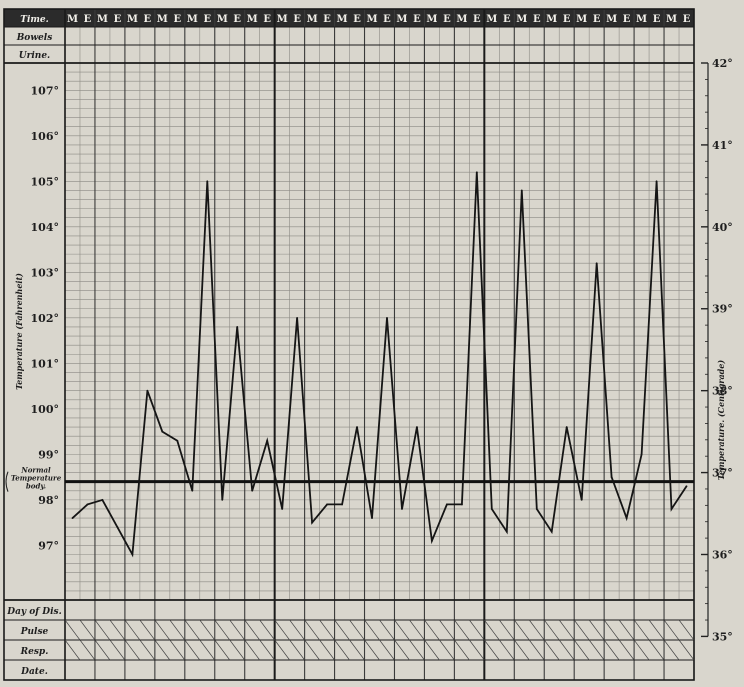 The height and width of the screenshot is (687, 744). What do you see at coordinates (48, 454) in the screenshot?
I see `fahrenheit-tick-label: 99°` at bounding box center [48, 454].